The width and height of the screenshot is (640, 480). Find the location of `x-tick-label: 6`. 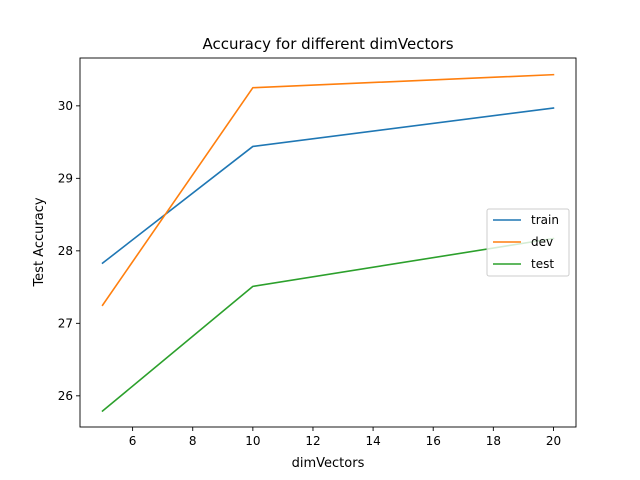

x-tick-label: 6 is located at coordinates (133, 441).